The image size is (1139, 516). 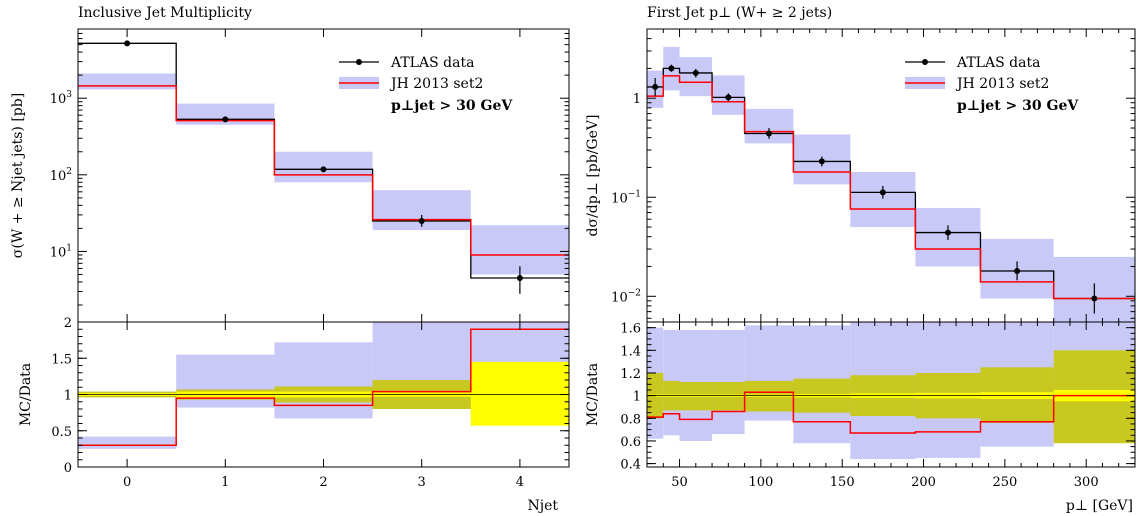 What do you see at coordinates (18, 175) in the screenshot?
I see `y-axis-label: σ(W + ≥ Njet jets) [pb]` at bounding box center [18, 175].